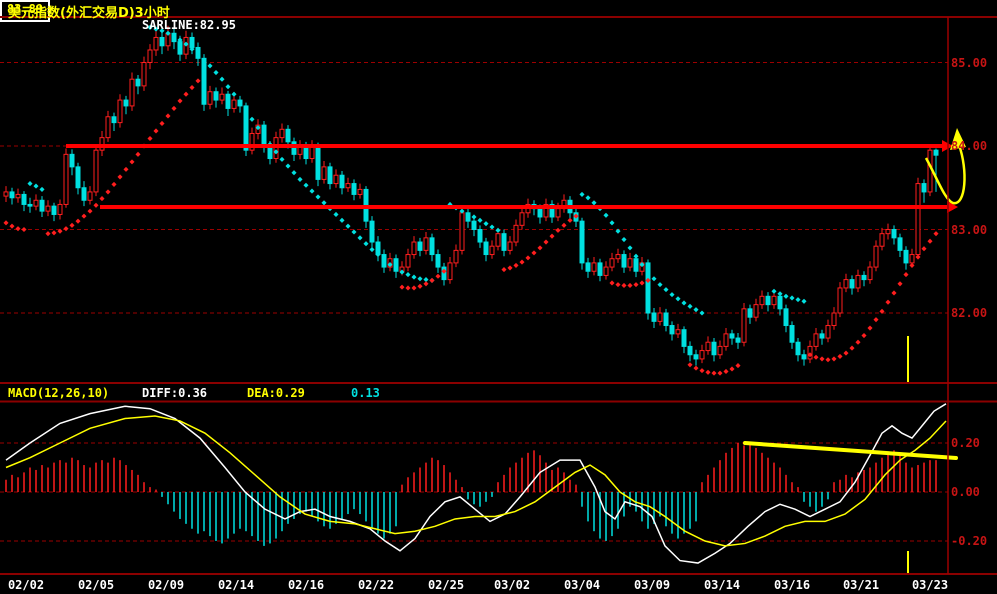 The image size is (997, 594). I want to click on macd-axis-label: -0.20, so click(969, 541).